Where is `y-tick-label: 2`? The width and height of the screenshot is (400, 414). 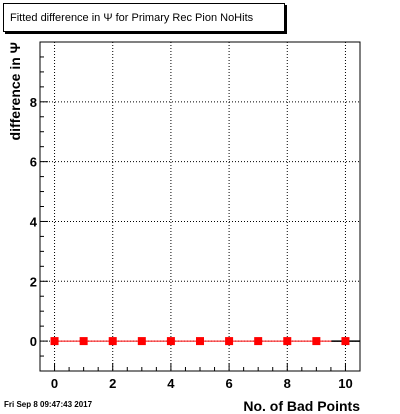 y-tick-label: 2 is located at coordinates (33, 281).